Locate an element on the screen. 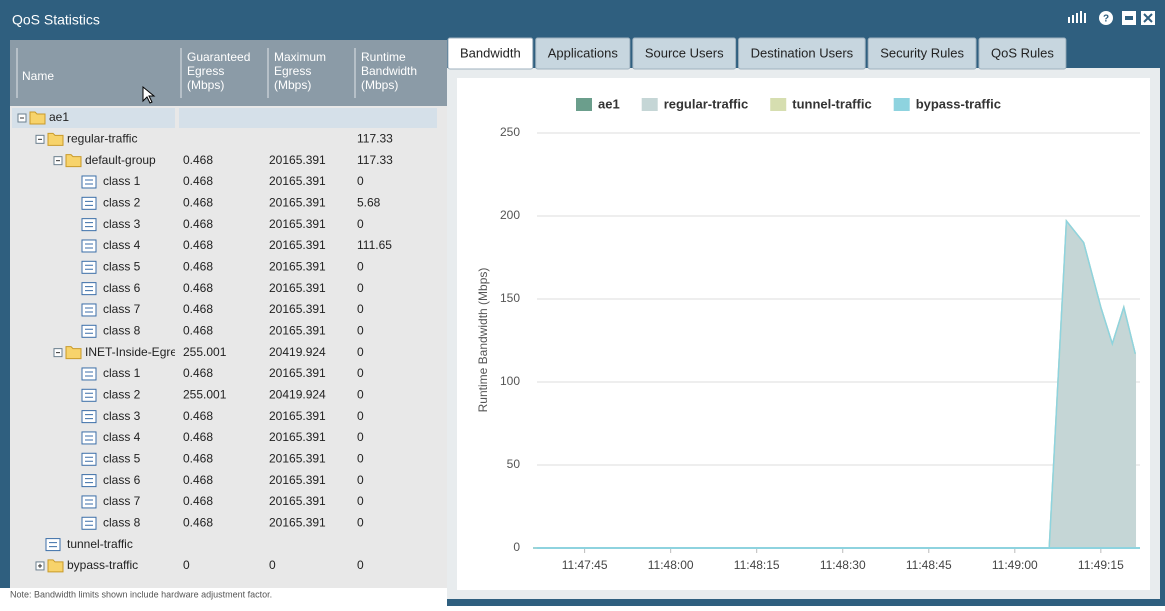  header-line: Runtime is located at coordinates (383, 57).